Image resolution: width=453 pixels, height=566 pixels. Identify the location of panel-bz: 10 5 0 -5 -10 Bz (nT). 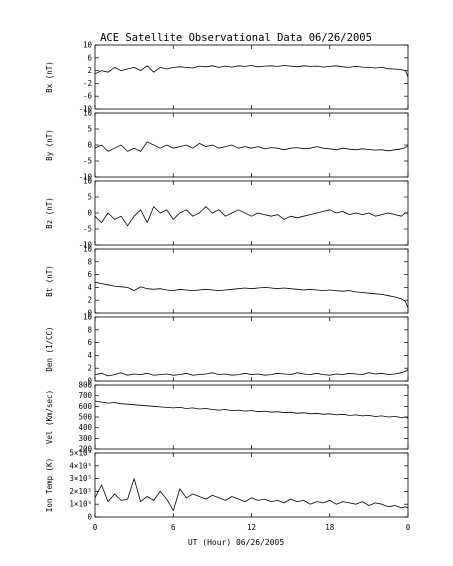
(227, 213).